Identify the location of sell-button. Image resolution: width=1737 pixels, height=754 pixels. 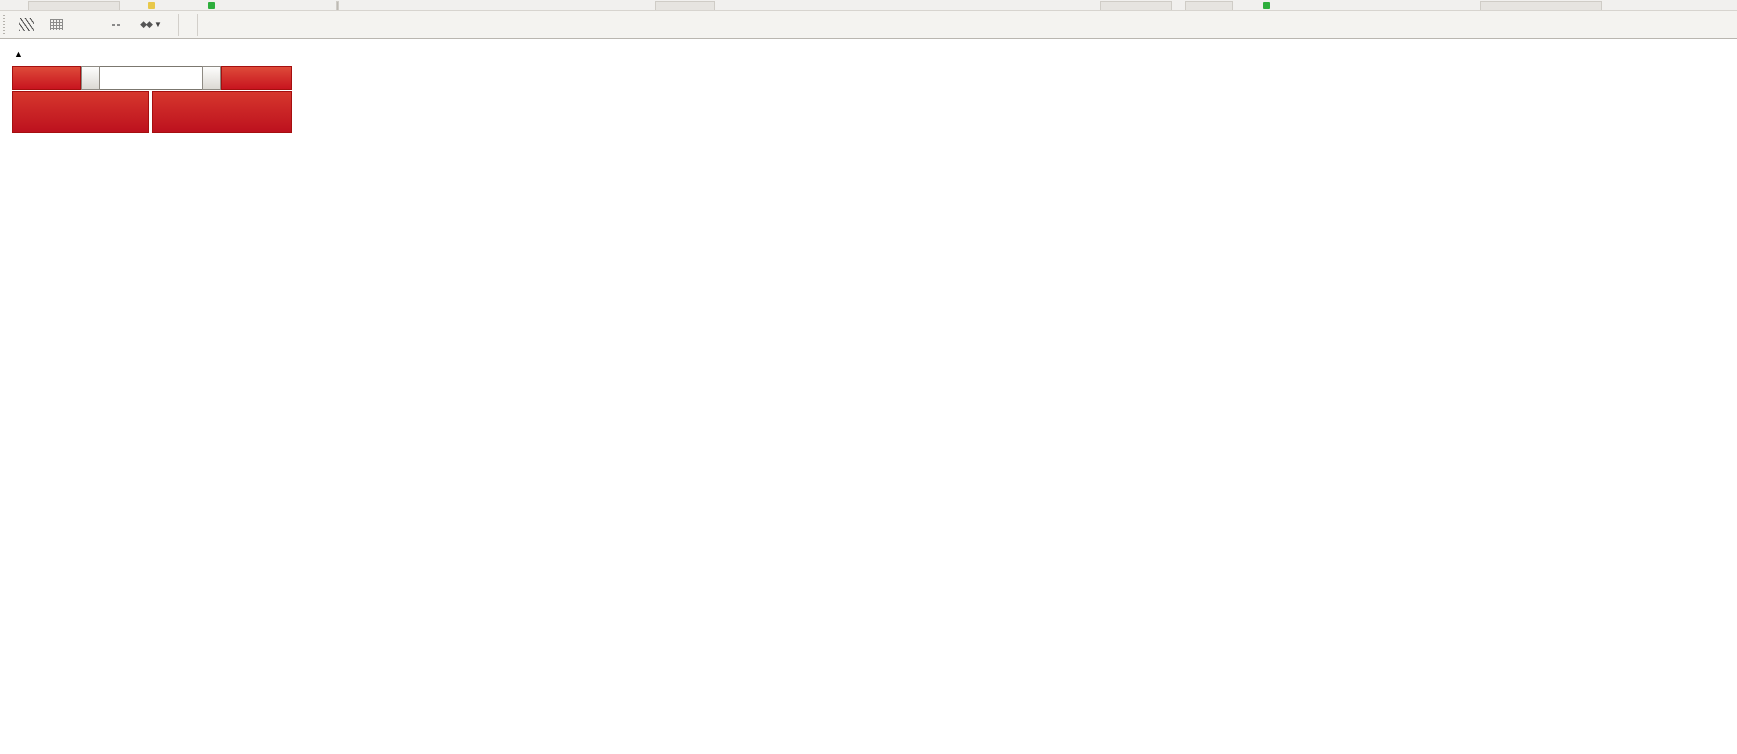
(46, 78).